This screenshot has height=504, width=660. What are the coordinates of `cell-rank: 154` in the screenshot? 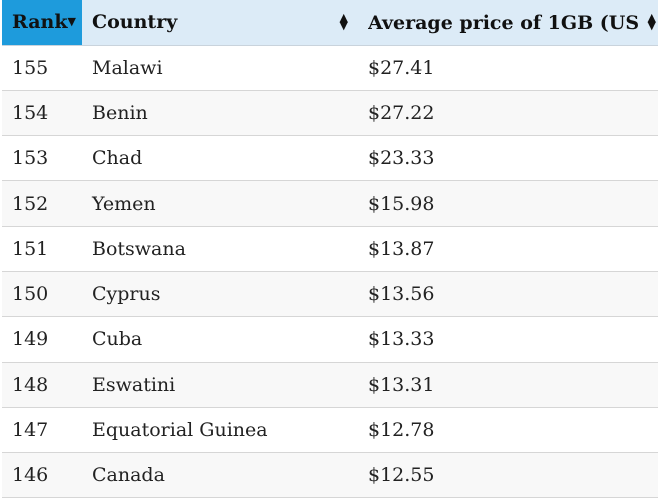 It's located at (30, 112).